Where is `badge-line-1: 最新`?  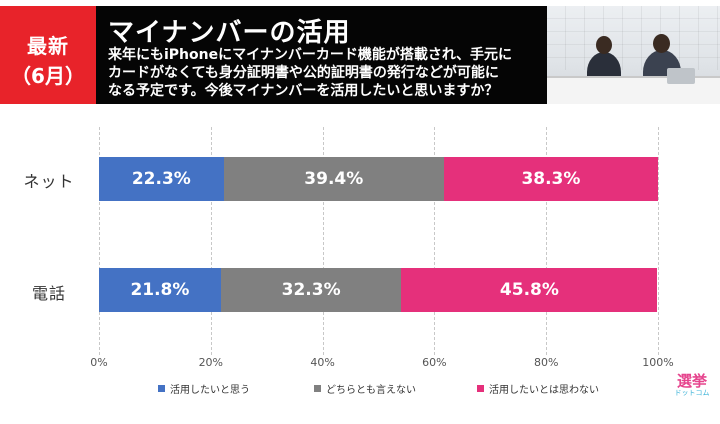
badge-line-1: 最新 is located at coordinates (48, 46).